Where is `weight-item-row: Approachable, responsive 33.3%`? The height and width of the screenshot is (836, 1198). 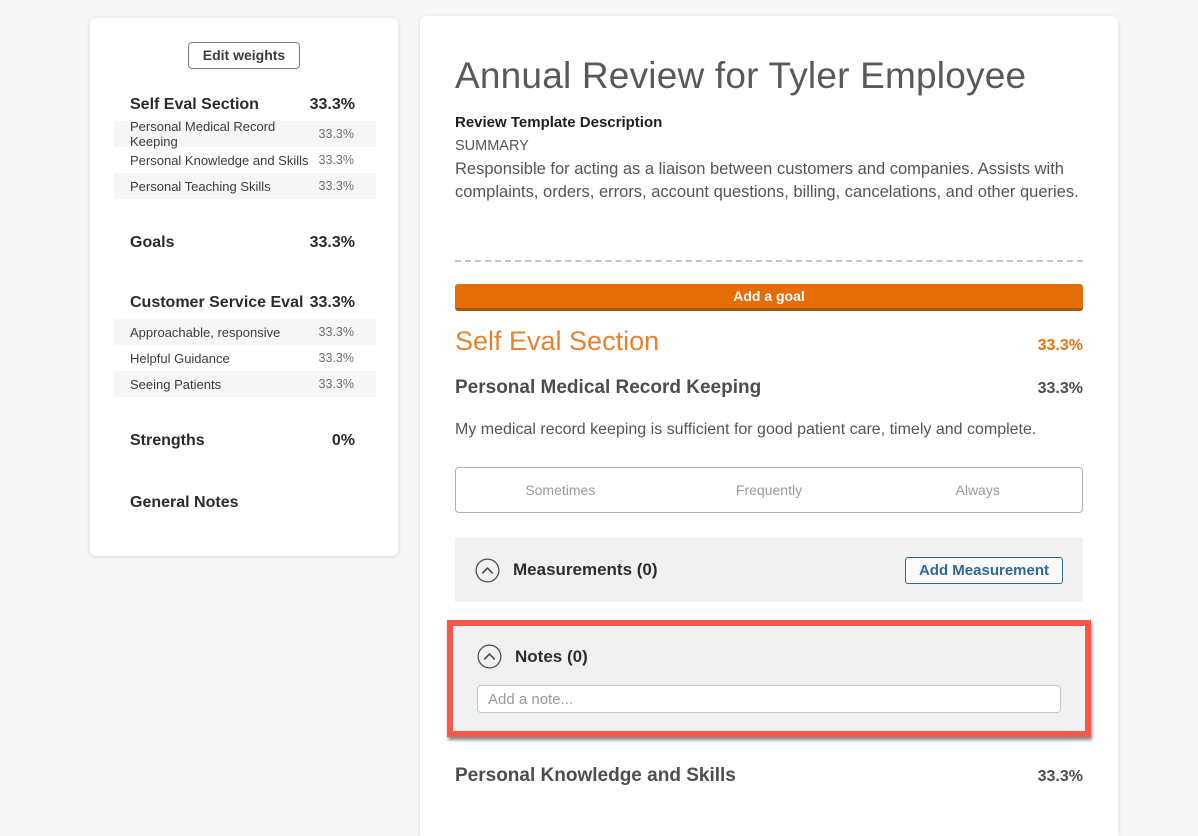 weight-item-row: Approachable, responsive 33.3% is located at coordinates (245, 332).